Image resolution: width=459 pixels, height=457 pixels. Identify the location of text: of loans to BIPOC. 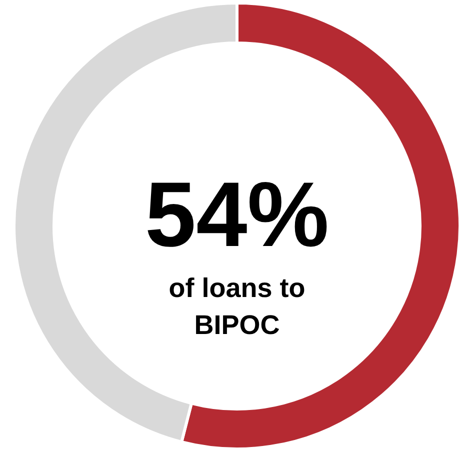
(237, 306).